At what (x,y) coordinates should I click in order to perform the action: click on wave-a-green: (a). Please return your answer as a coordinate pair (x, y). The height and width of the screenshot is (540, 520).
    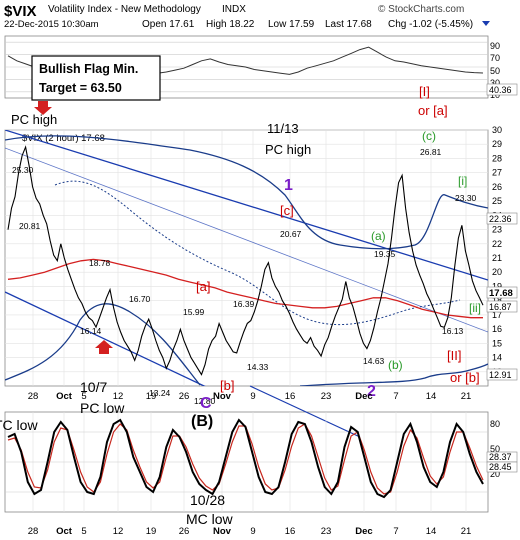
    Looking at the image, I should click on (378, 236).